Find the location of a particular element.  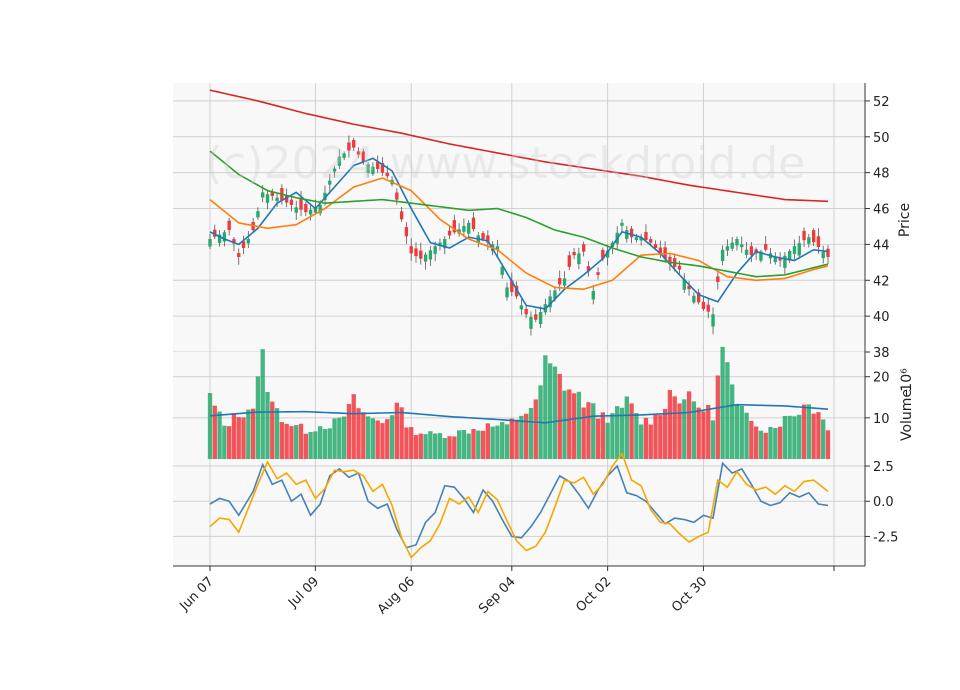

oscillator-line-osc-b is located at coordinates (519, 505).